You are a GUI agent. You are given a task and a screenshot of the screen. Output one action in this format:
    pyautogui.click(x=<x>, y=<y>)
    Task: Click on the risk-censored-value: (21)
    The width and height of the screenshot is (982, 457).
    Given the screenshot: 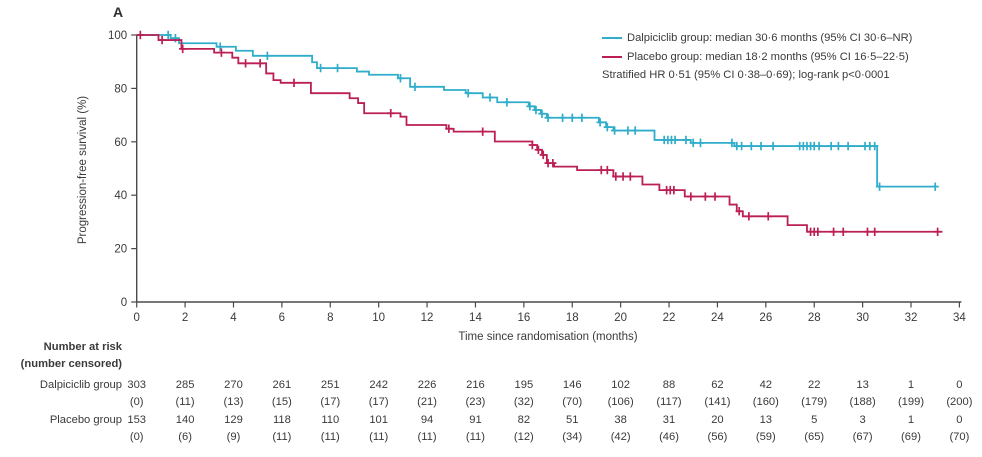 What is the action you would take?
    pyautogui.click(x=427, y=402)
    